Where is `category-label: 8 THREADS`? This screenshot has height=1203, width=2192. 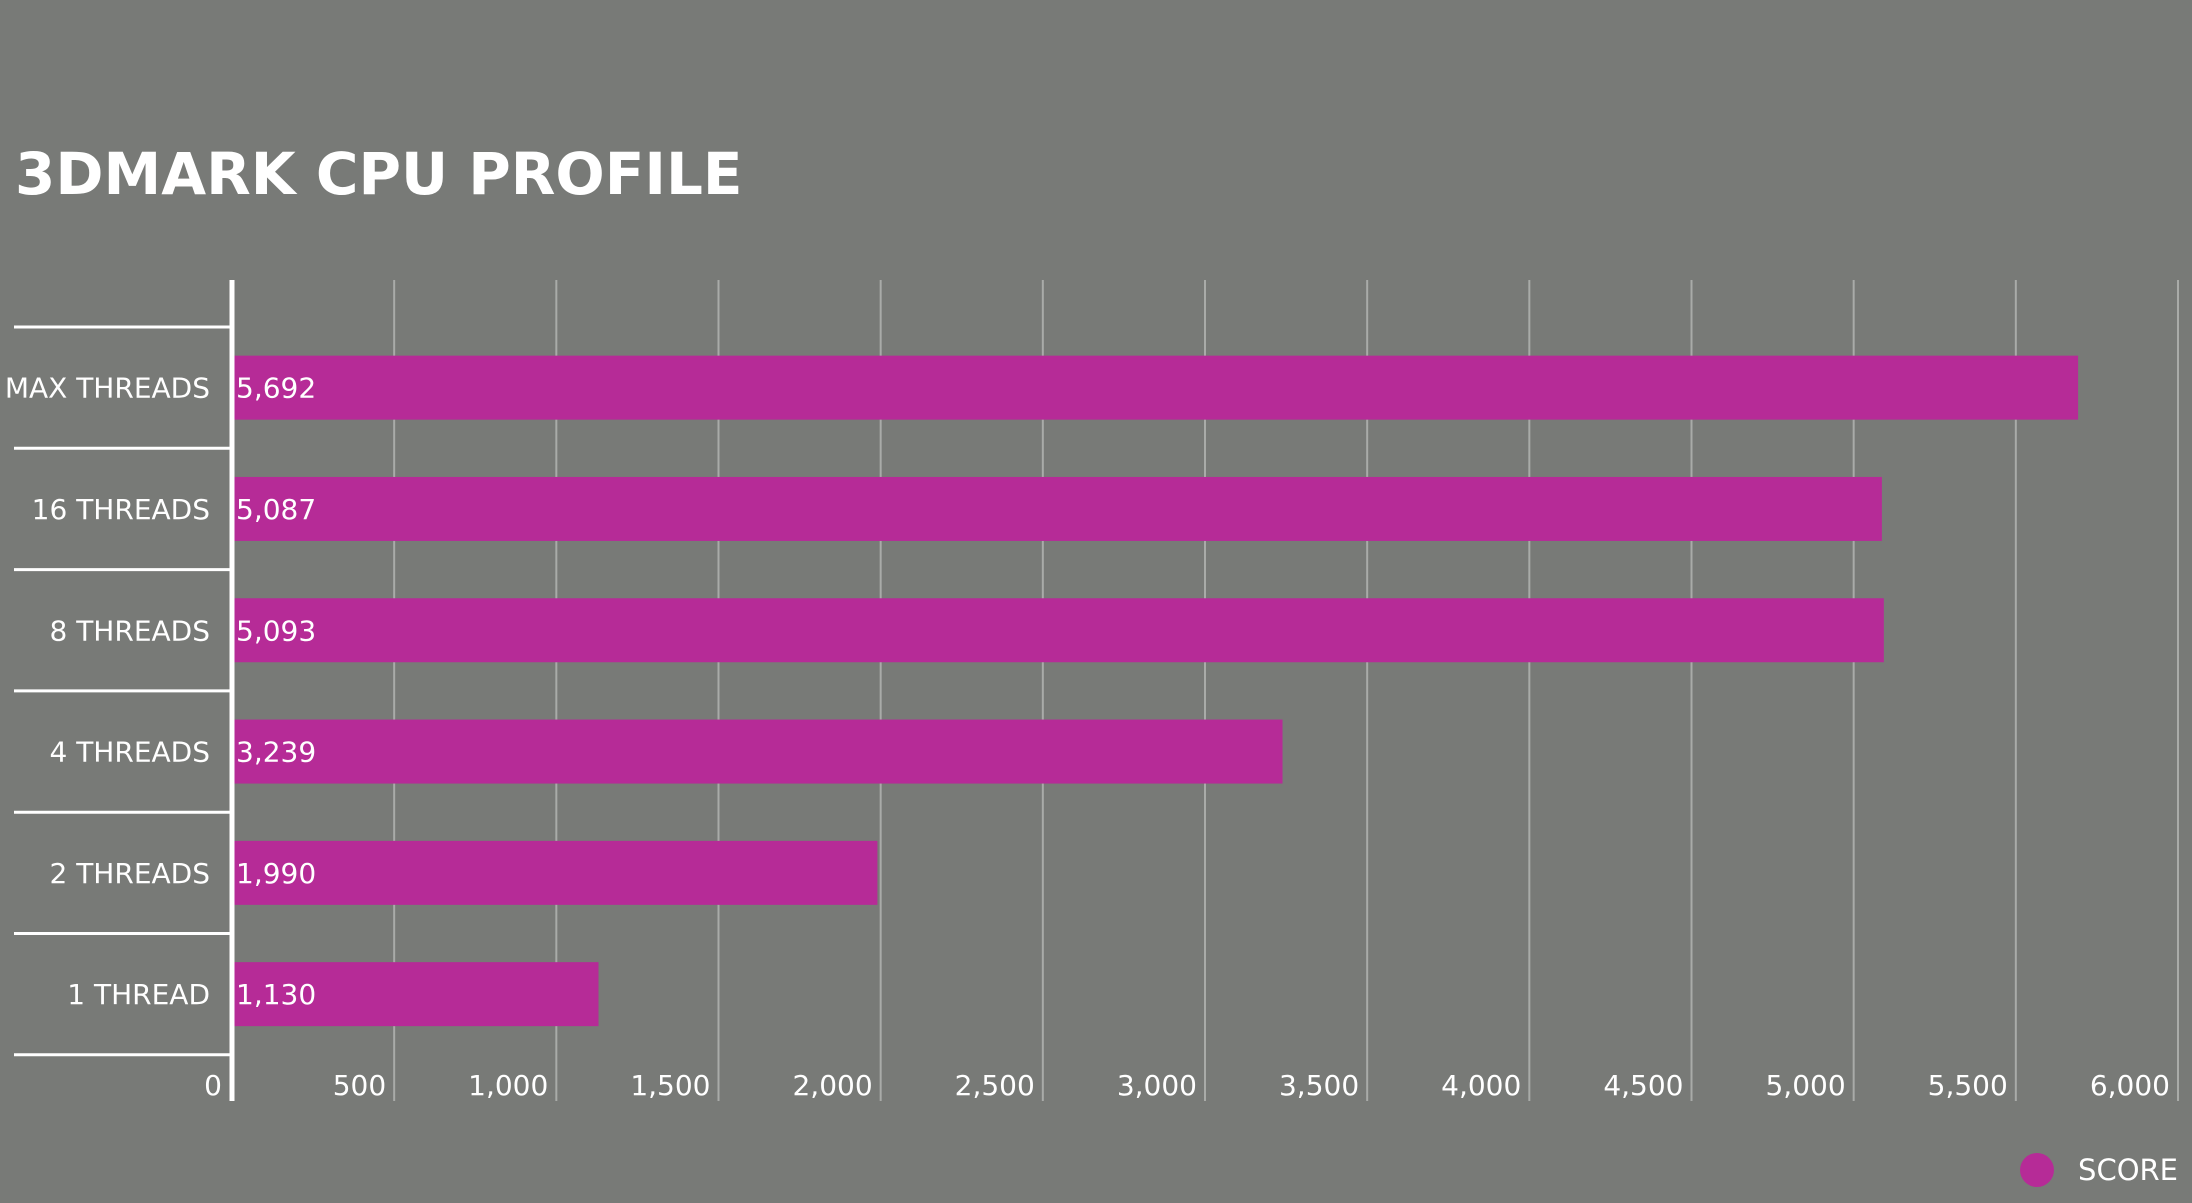 category-label: 8 THREADS is located at coordinates (129, 630).